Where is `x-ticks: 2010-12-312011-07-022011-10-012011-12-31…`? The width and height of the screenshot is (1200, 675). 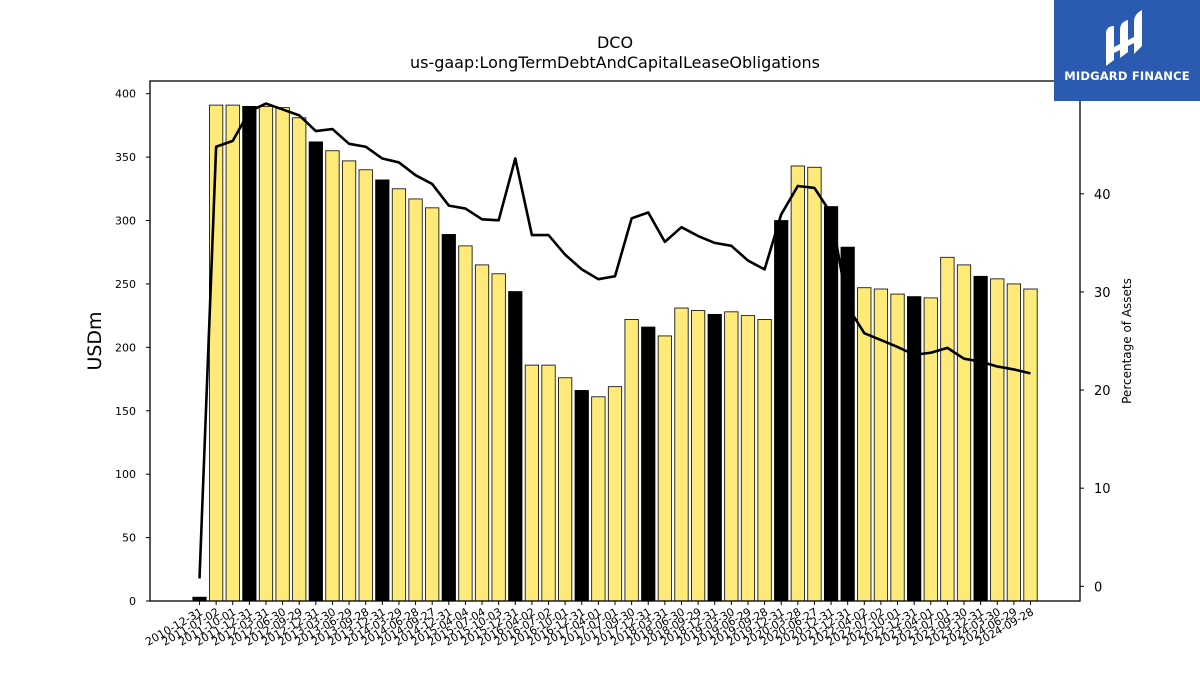 x-ticks: 2010-12-312011-07-022011-10-012011-12-31… is located at coordinates (589, 625).